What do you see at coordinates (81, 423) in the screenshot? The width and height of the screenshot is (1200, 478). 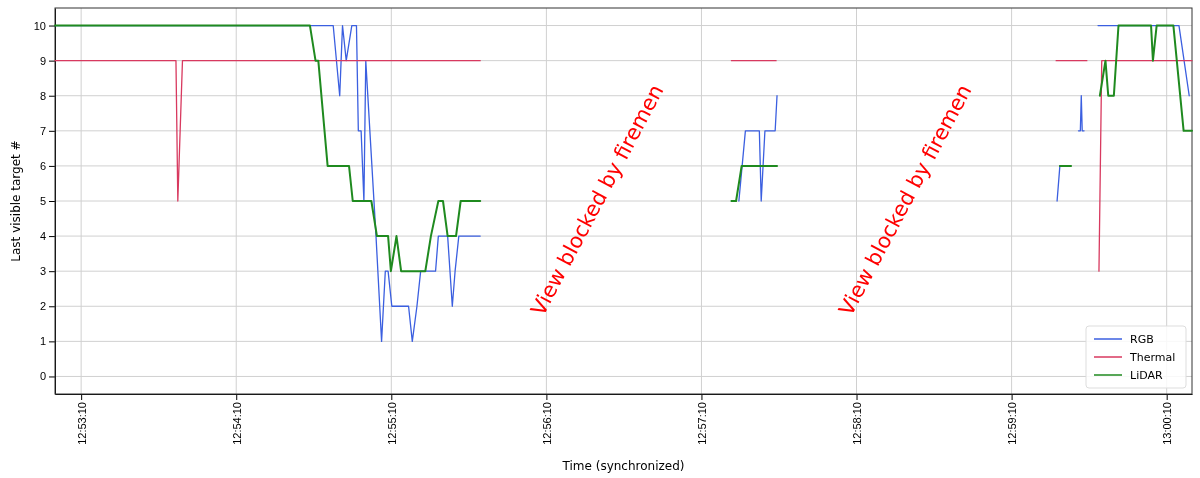 I see `x-tick-label: 12:53:10` at bounding box center [81, 423].